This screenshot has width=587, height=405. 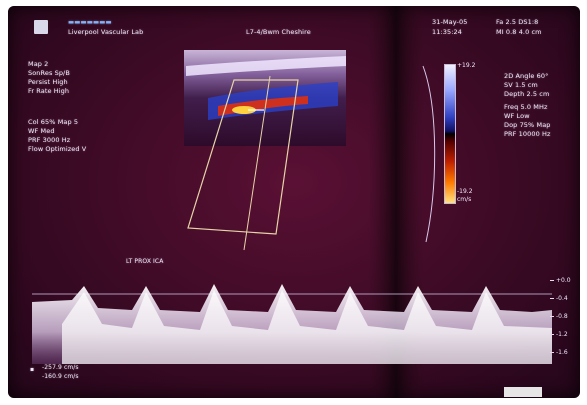 I want to click on setting-line: Map 2, so click(x=38, y=64).